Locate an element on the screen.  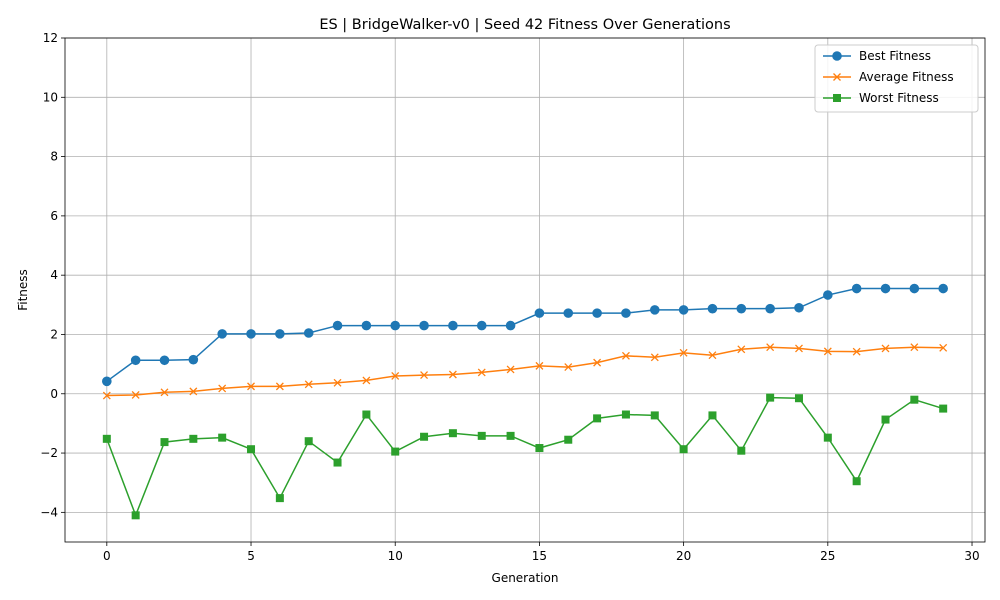
y-tick-label: 6 is located at coordinates (54, 216).